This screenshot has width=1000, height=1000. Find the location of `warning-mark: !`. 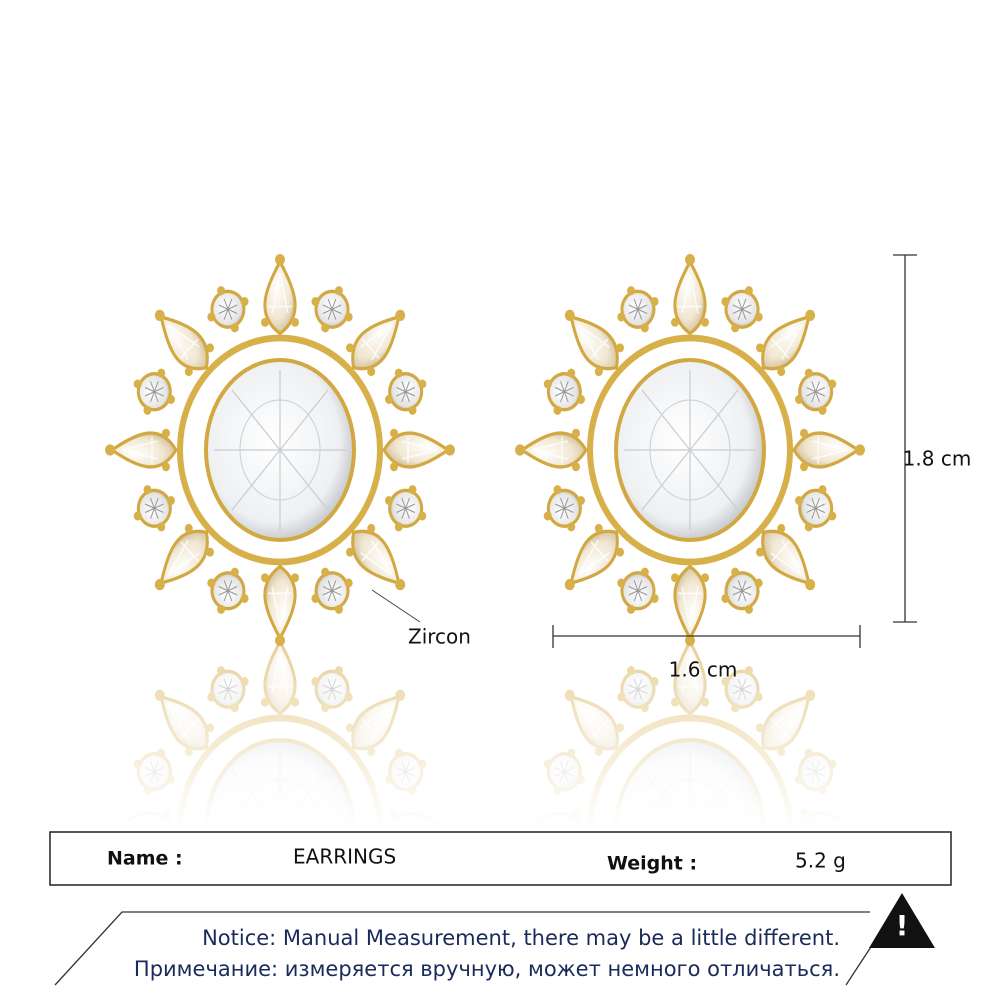

warning-mark: ! is located at coordinates (902, 925).